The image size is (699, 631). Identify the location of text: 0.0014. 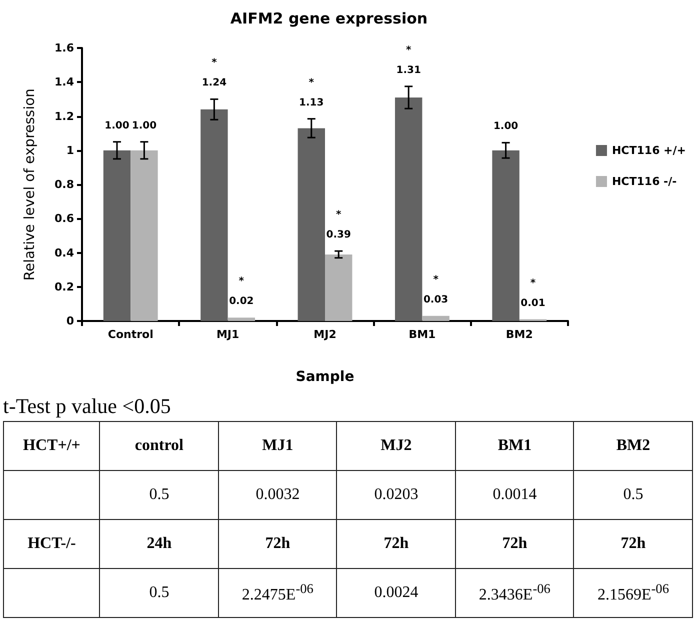
(514, 494).